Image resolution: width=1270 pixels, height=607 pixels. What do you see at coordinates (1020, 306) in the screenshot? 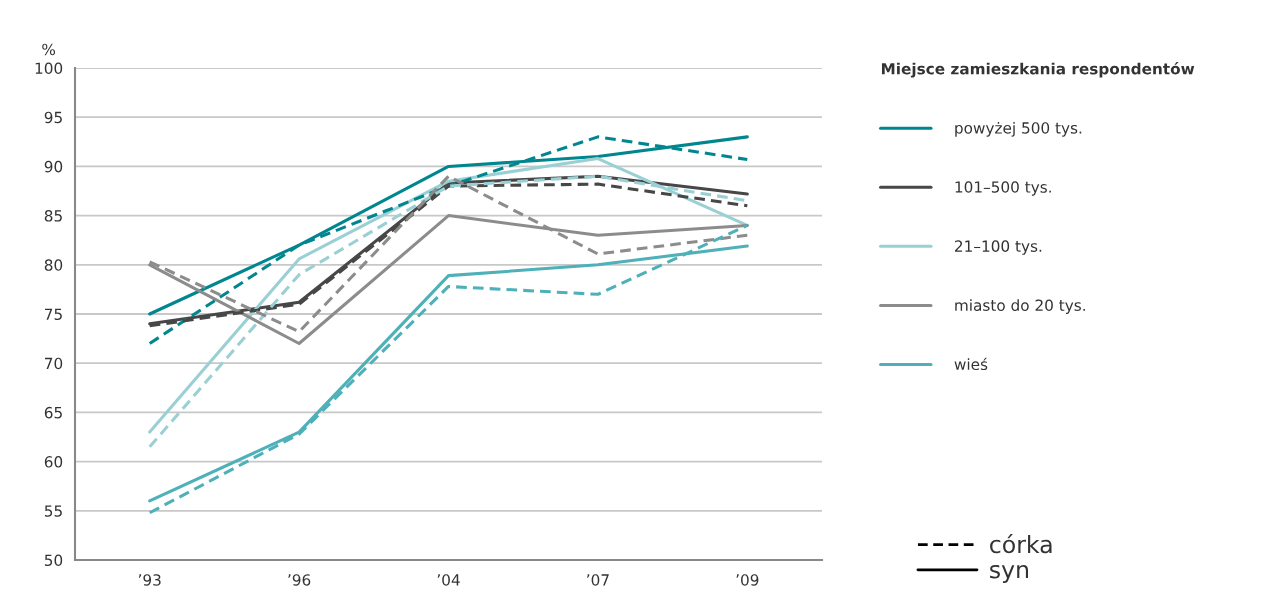
I see `legend-label: miasto do 20 tys.` at bounding box center [1020, 306].